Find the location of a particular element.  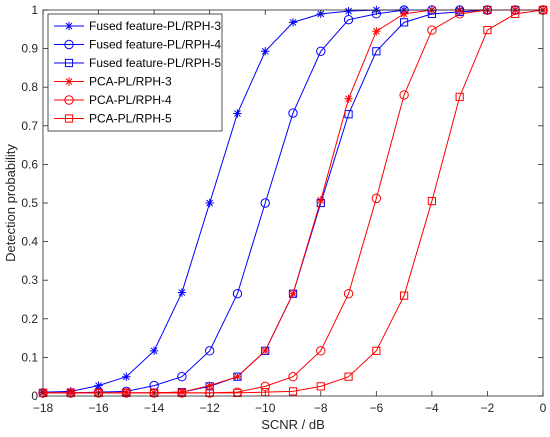

legend-entry-2: Fused feature-PL/RPH-4 is located at coordinates (137, 45).